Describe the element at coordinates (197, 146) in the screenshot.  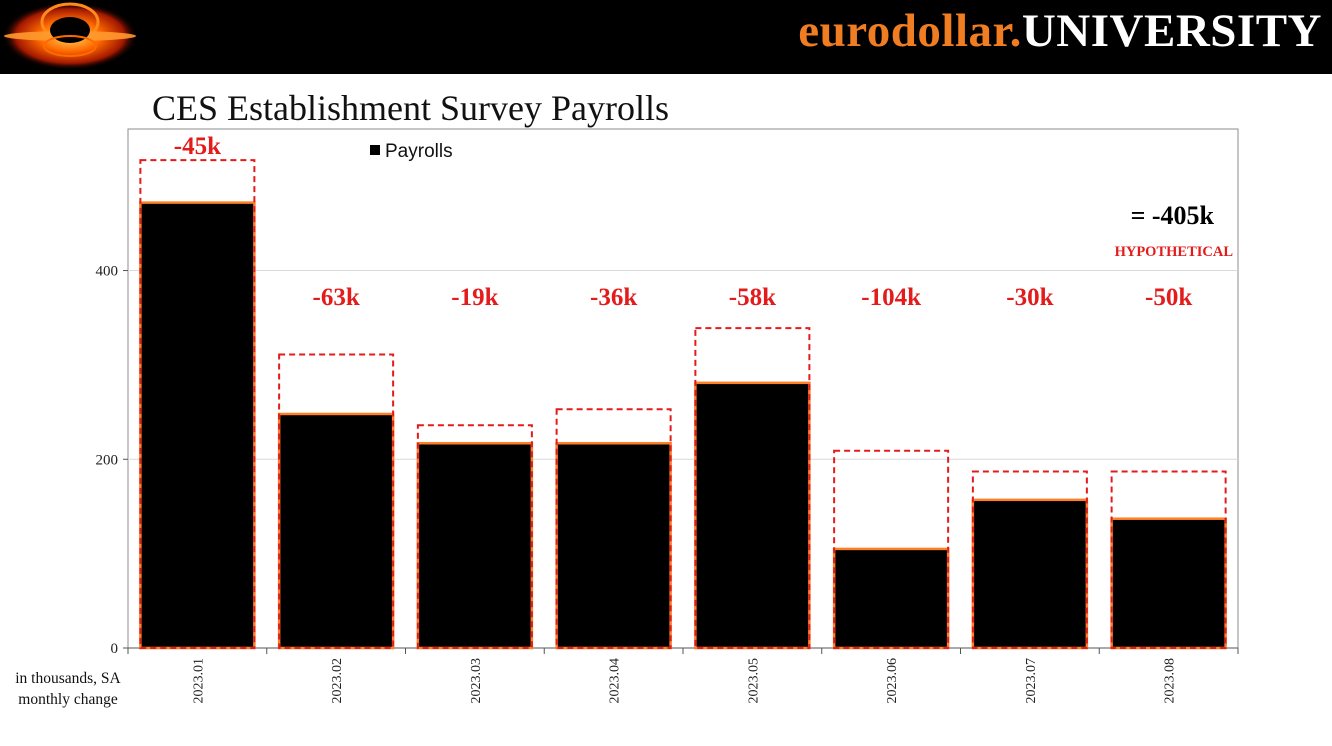
I see `revision-label: -45k` at that location.